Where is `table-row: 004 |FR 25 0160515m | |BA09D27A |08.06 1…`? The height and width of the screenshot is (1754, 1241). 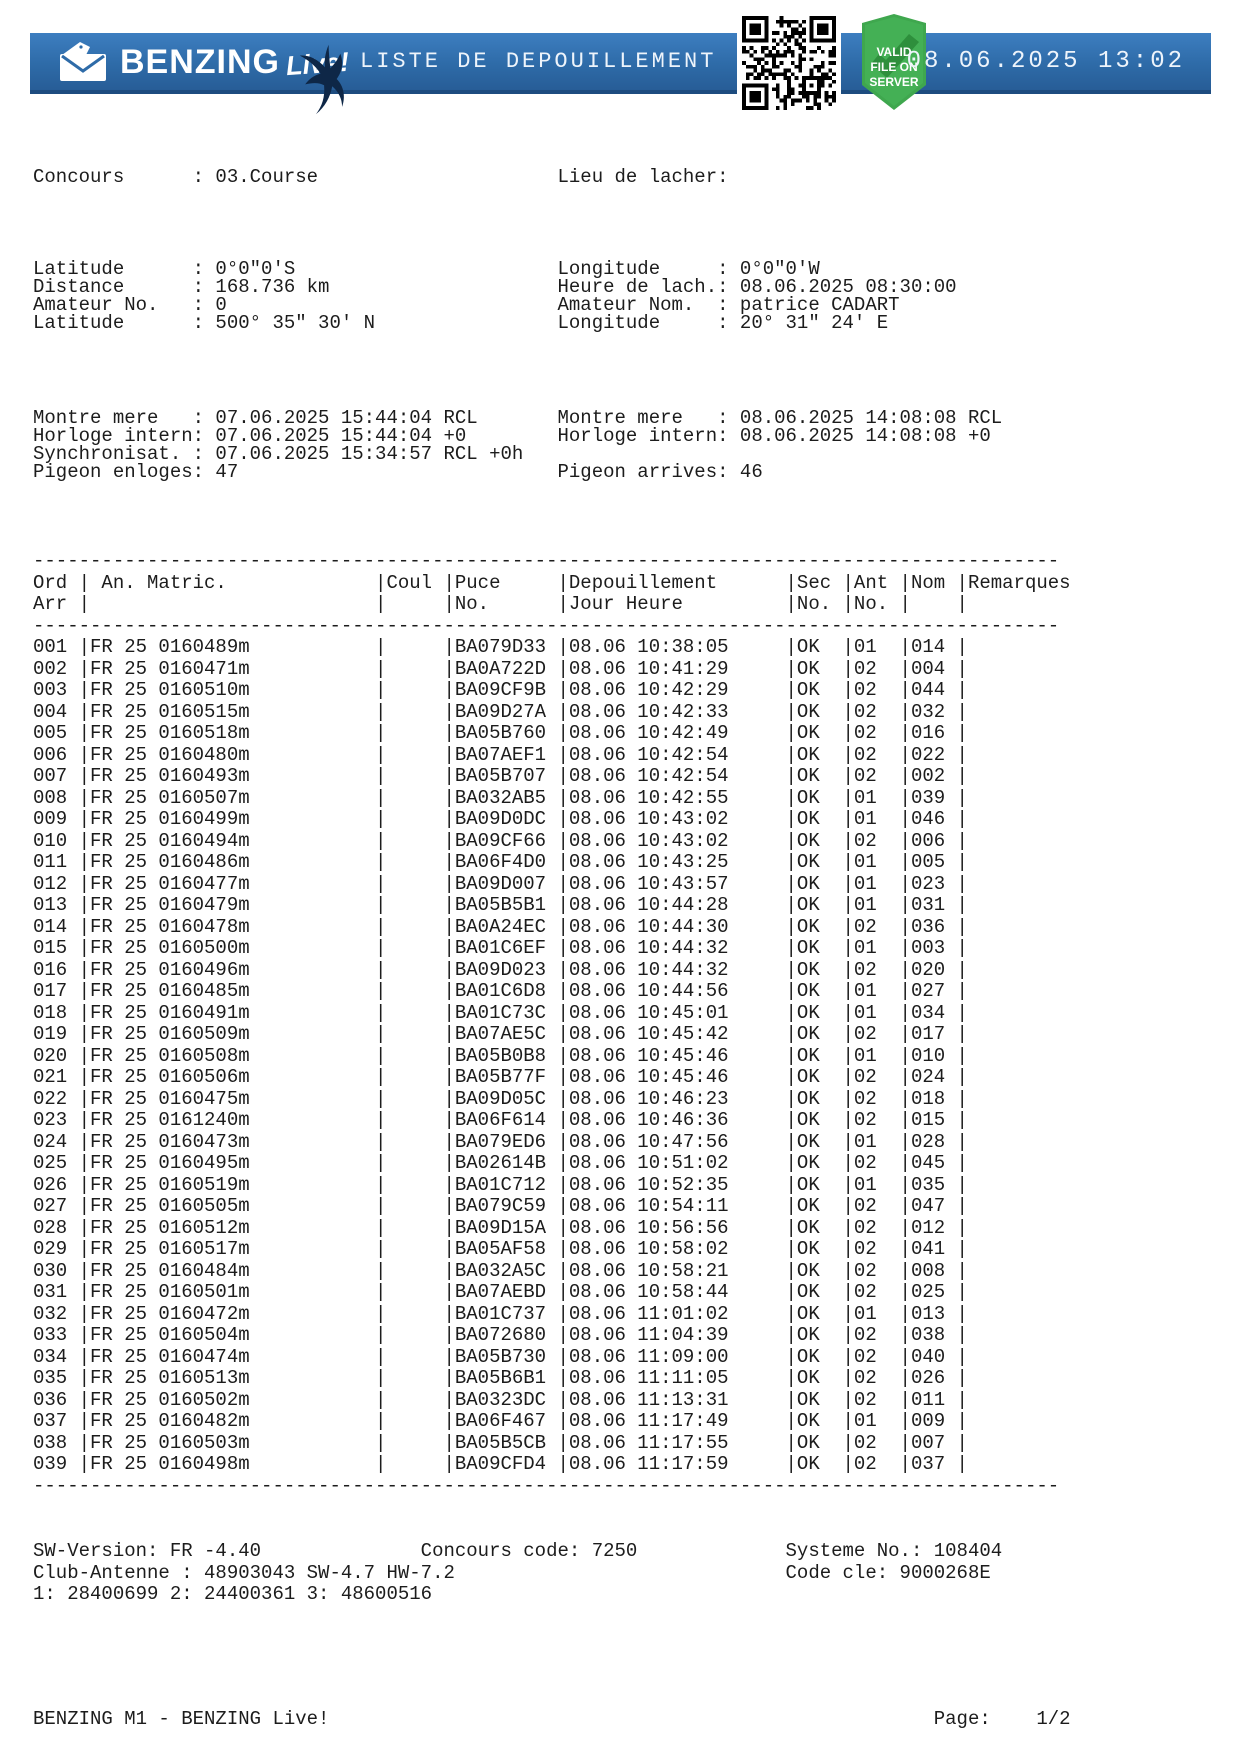
table-row: 004 |FR 25 0160515m | |BA09D27A |08.06 1… is located at coordinates (500, 711).